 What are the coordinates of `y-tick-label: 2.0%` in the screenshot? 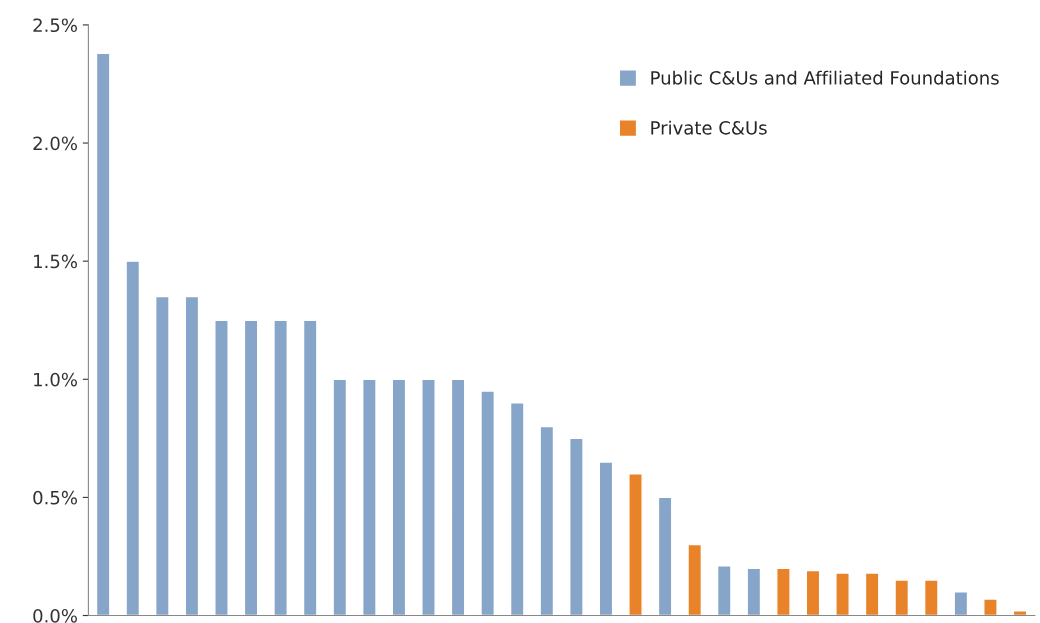 It's located at (55, 143).